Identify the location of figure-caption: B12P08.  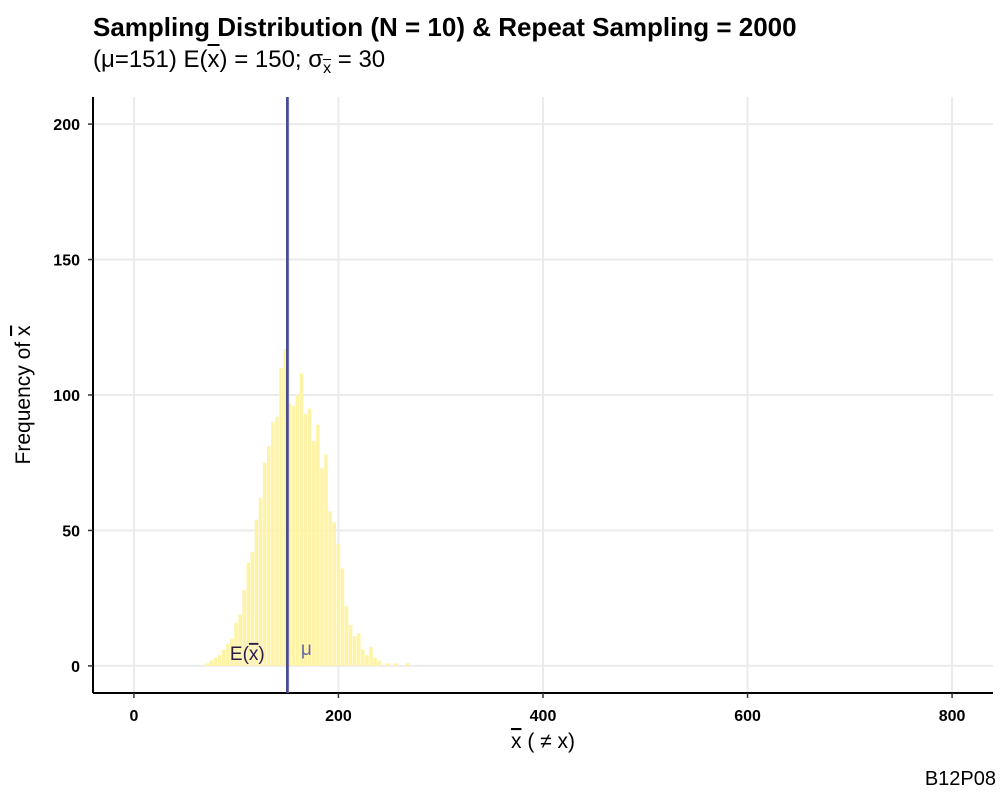
(960, 779).